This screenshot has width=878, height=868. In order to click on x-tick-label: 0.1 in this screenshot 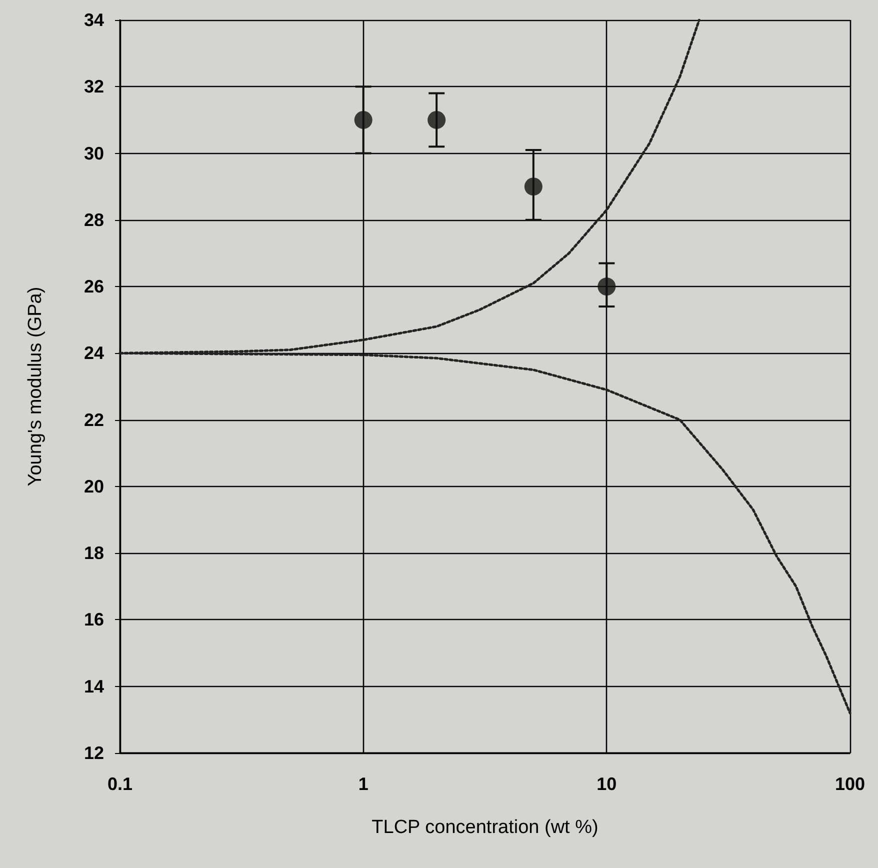, I will do `click(120, 784)`.